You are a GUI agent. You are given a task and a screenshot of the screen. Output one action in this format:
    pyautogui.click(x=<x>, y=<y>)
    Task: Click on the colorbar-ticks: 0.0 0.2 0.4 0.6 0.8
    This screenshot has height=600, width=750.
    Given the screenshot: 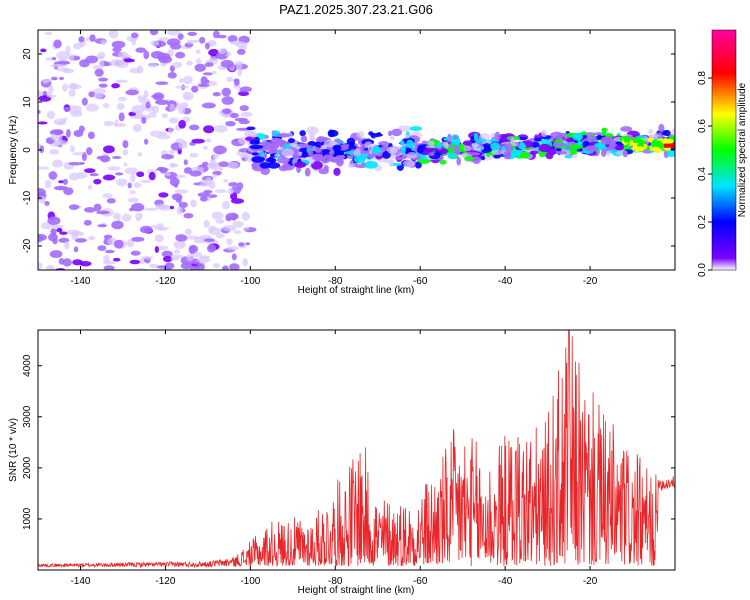 What is the action you would take?
    pyautogui.click(x=704, y=174)
    